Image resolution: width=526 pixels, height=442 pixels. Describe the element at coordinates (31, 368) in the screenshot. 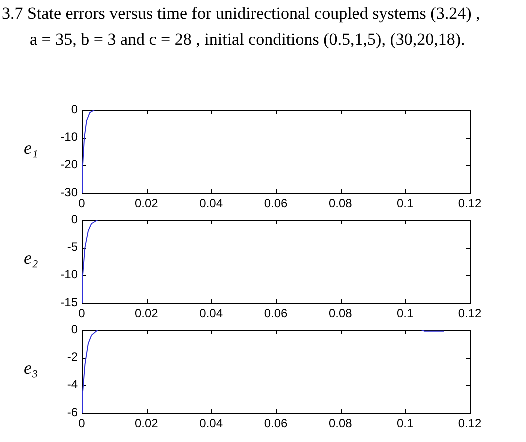

I see `y-axis-title: e₃` at that location.